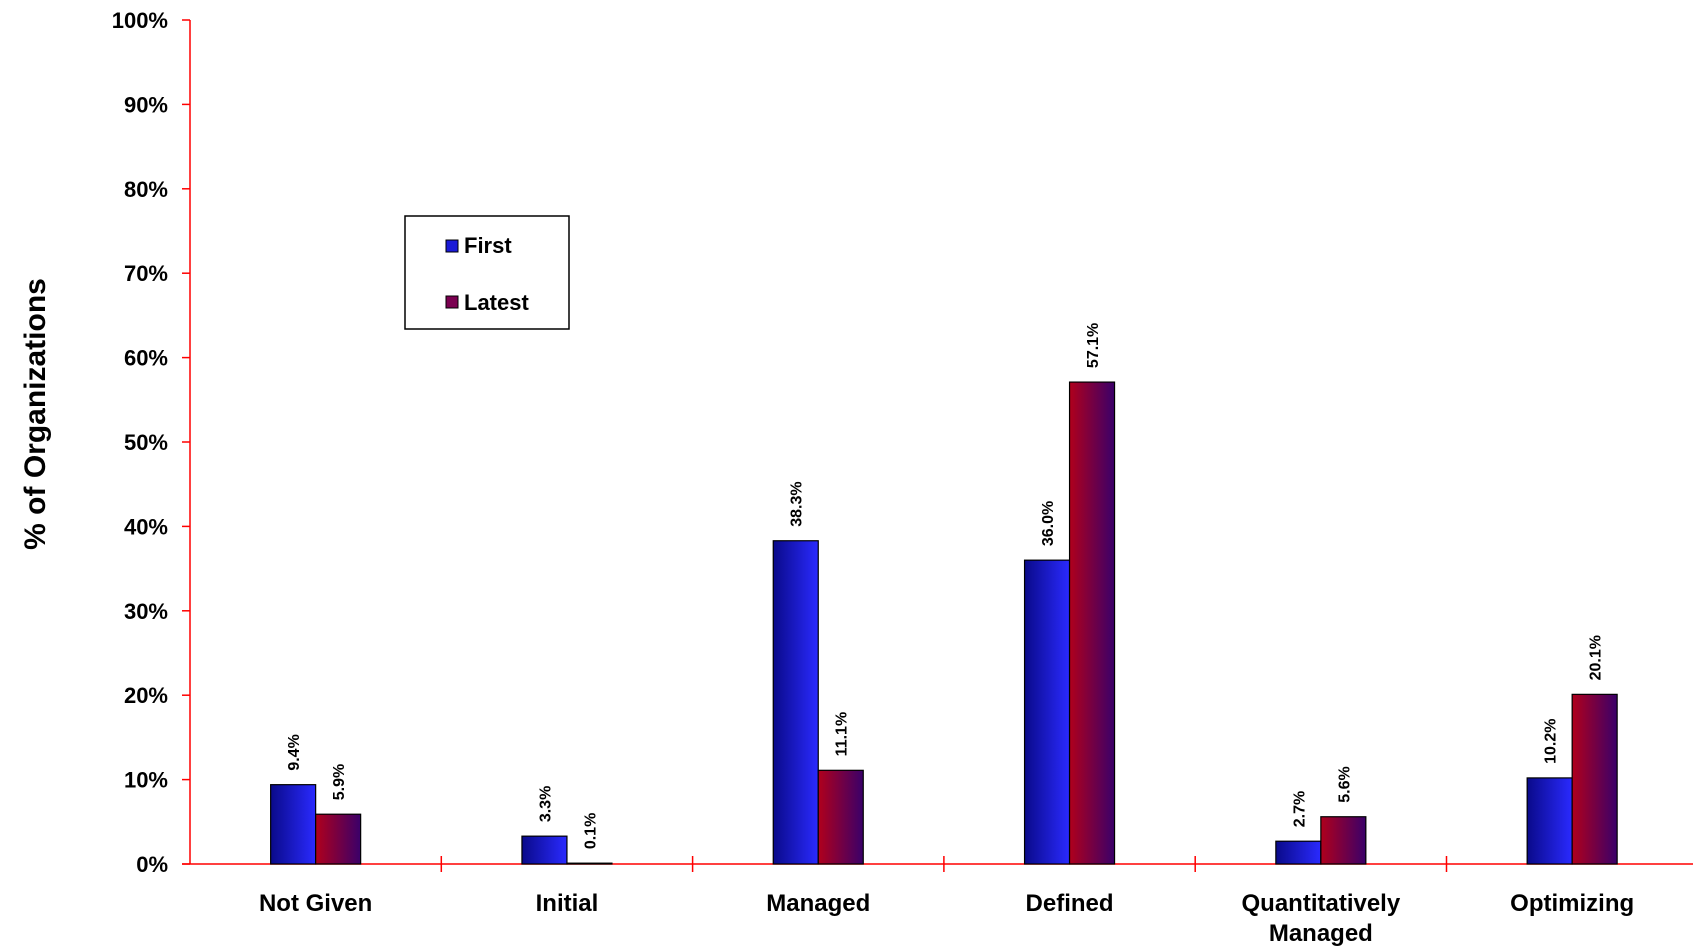 The image size is (1693, 952). I want to click on legend: First Latest, so click(487, 272).